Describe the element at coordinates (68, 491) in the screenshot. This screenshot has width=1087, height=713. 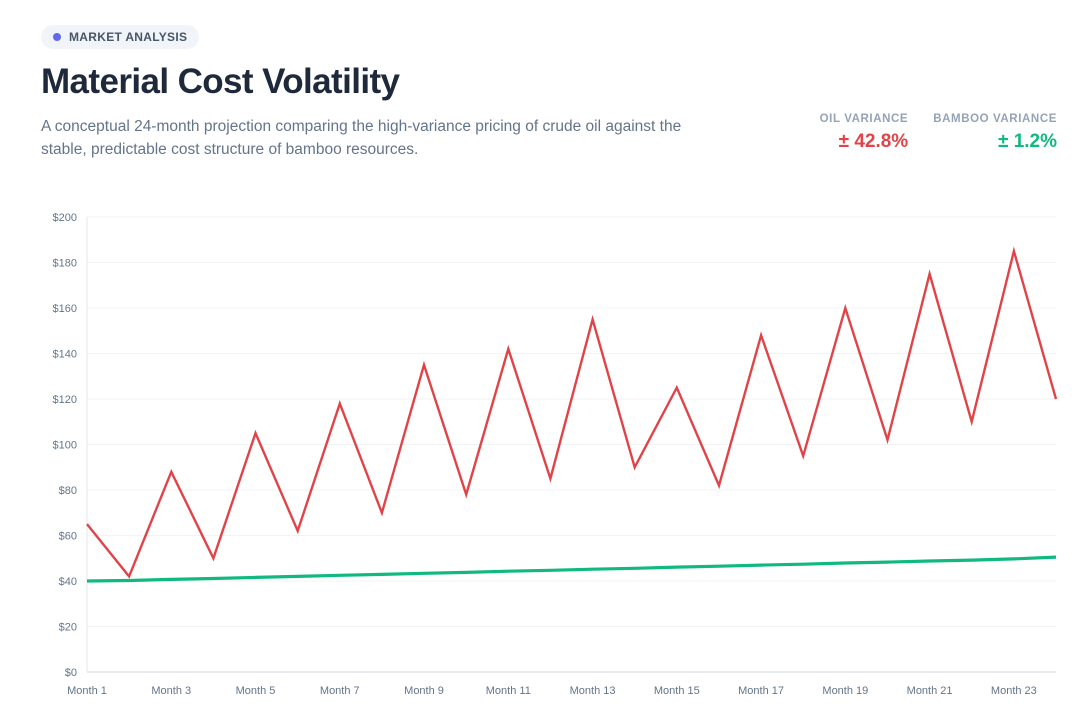
I see `y-tick-label: $80` at that location.